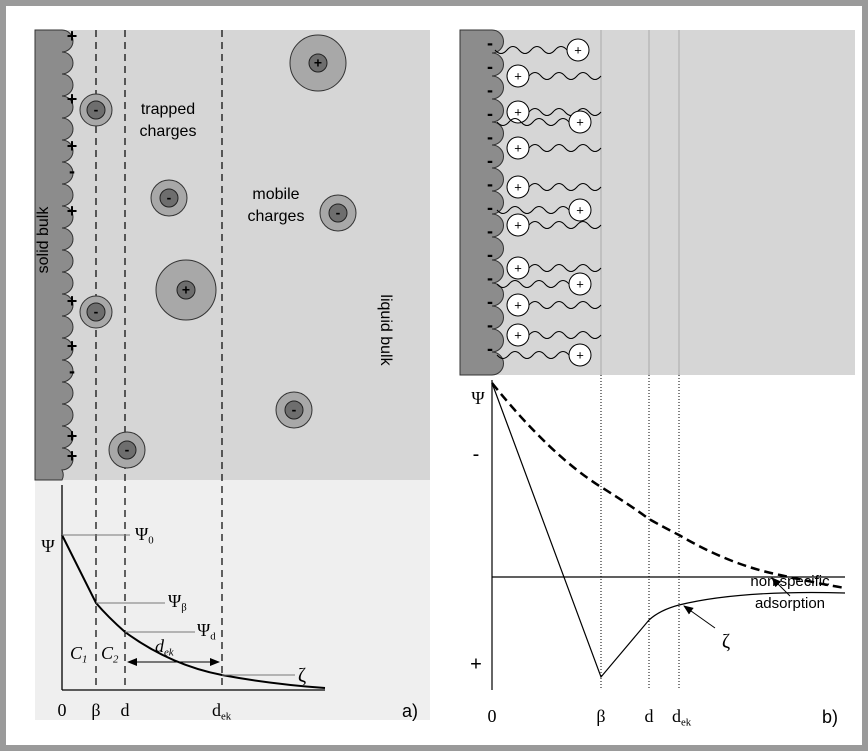 Image resolution: width=868 pixels, height=751 pixels. I want to click on psi-beta-symbol: Ψ, so click(175, 601).